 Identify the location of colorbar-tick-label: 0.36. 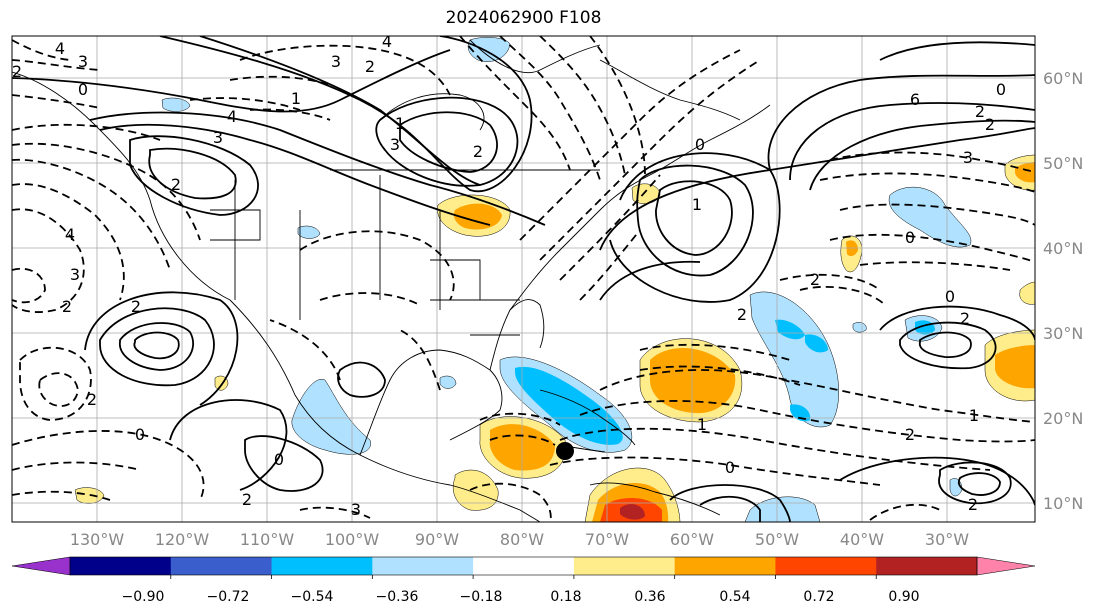
(649, 597).